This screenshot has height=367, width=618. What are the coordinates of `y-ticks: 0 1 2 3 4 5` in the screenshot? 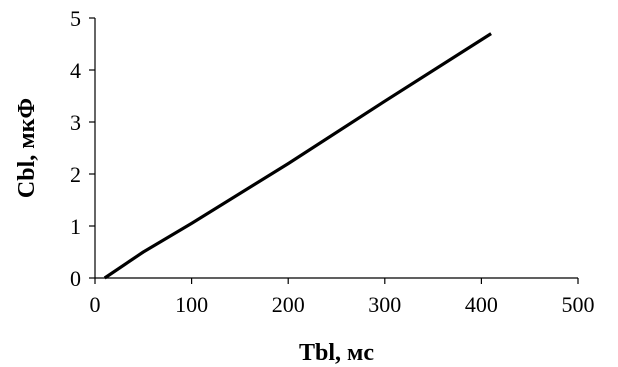 It's located at (82, 148).